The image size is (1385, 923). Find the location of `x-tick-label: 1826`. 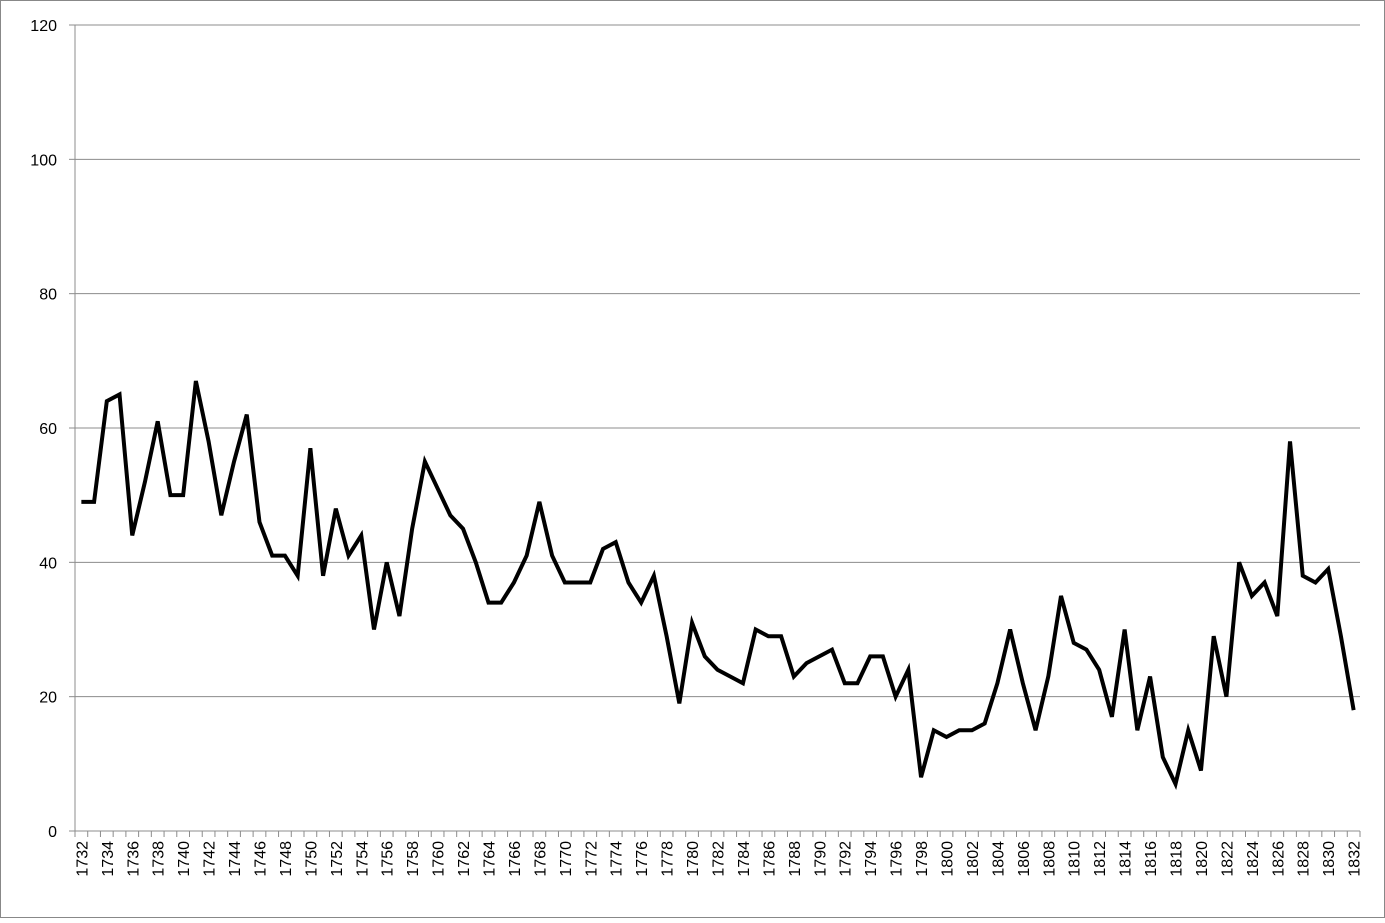

x-tick-label: 1826 is located at coordinates (1278, 859).